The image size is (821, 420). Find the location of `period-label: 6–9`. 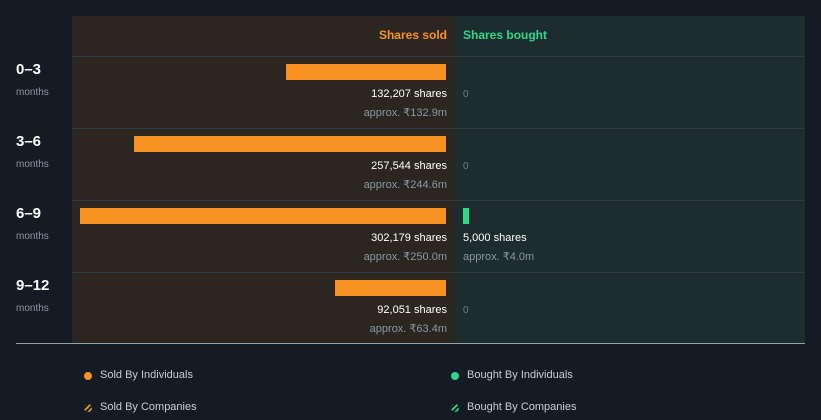

period-label: 6–9 is located at coordinates (29, 213).